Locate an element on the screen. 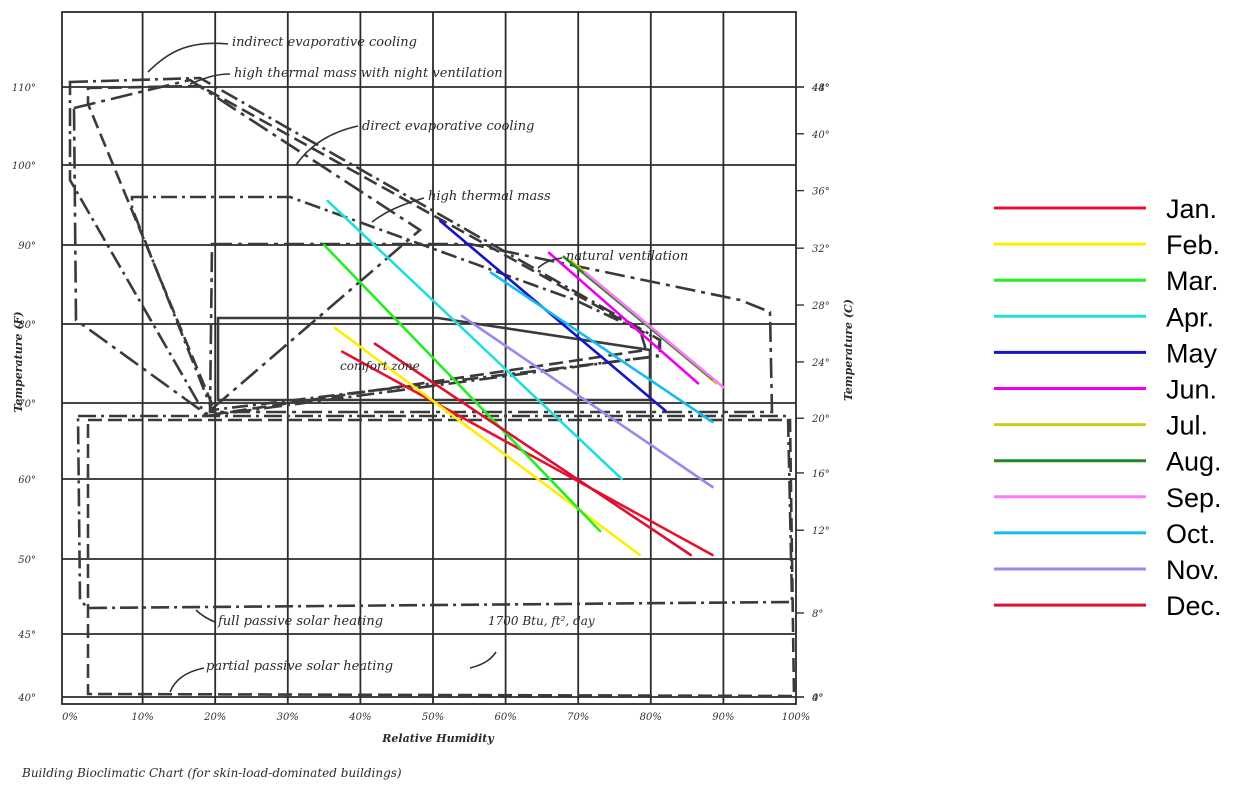 The width and height of the screenshot is (1256, 785). monthly-lines is located at coordinates (523, 378).